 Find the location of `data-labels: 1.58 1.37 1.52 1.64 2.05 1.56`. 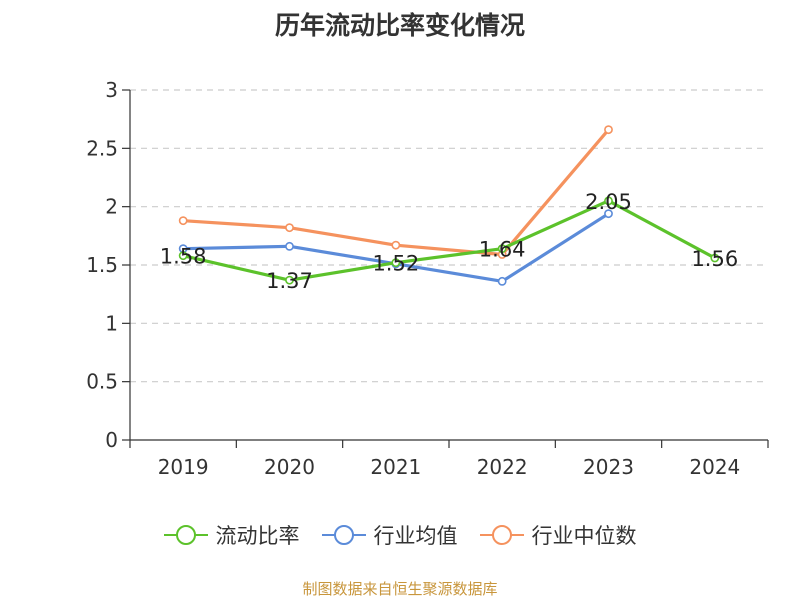

data-labels: 1.58 1.37 1.52 1.64 2.05 1.56 is located at coordinates (449, 241).